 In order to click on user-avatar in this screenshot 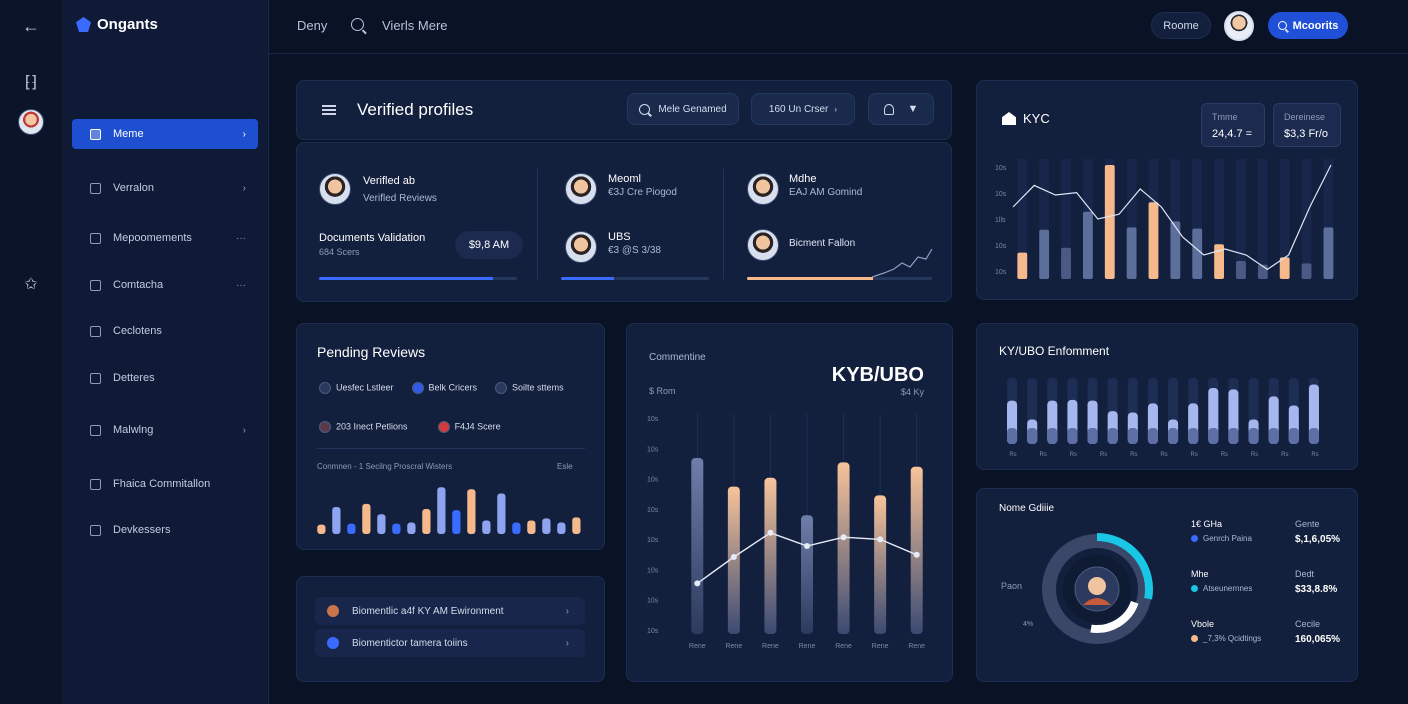, I will do `click(1239, 26)`.